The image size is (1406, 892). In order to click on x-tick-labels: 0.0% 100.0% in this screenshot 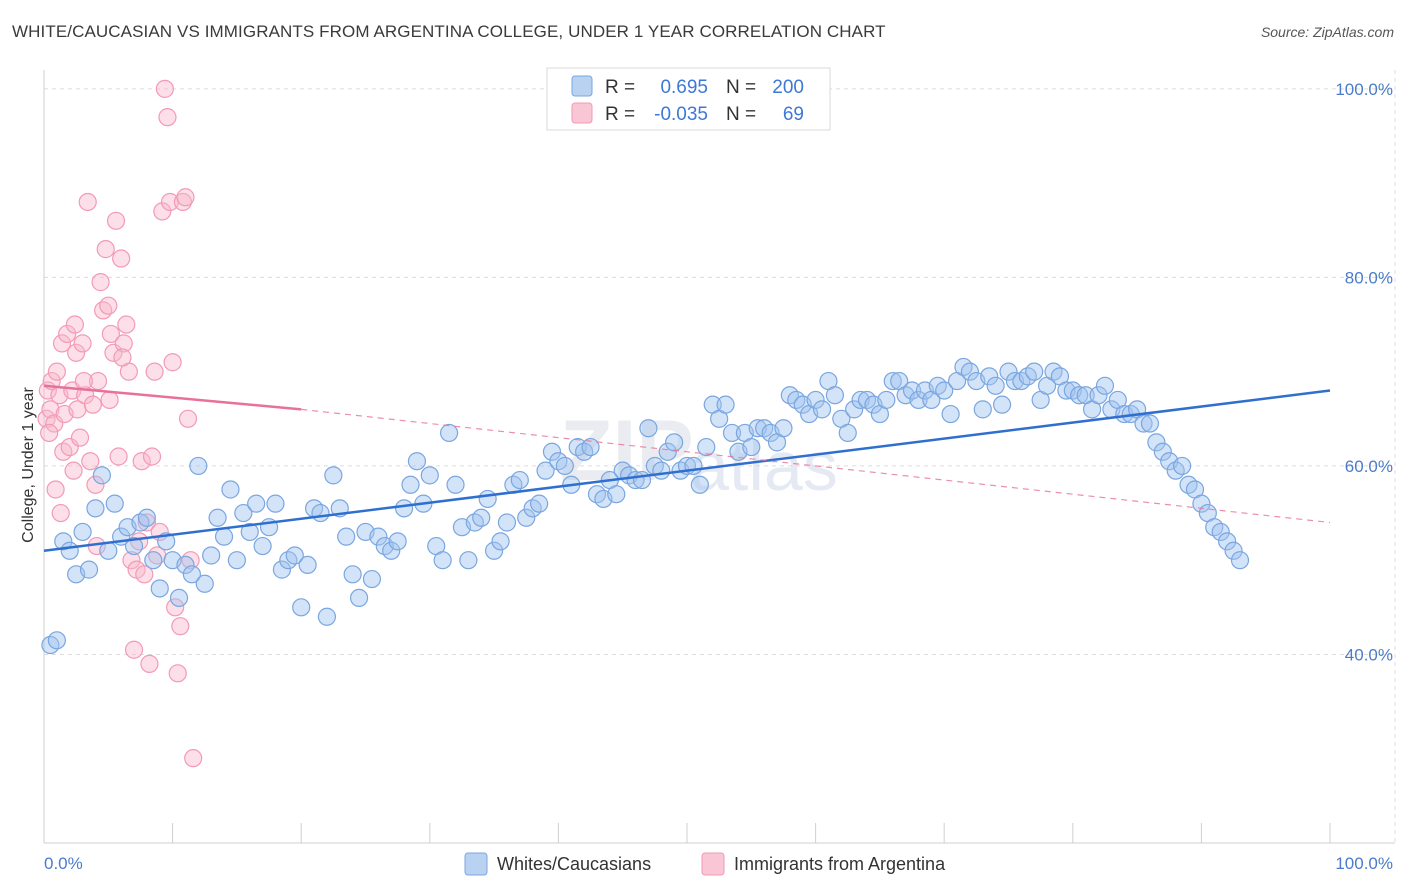, I will do `click(718, 863)`.